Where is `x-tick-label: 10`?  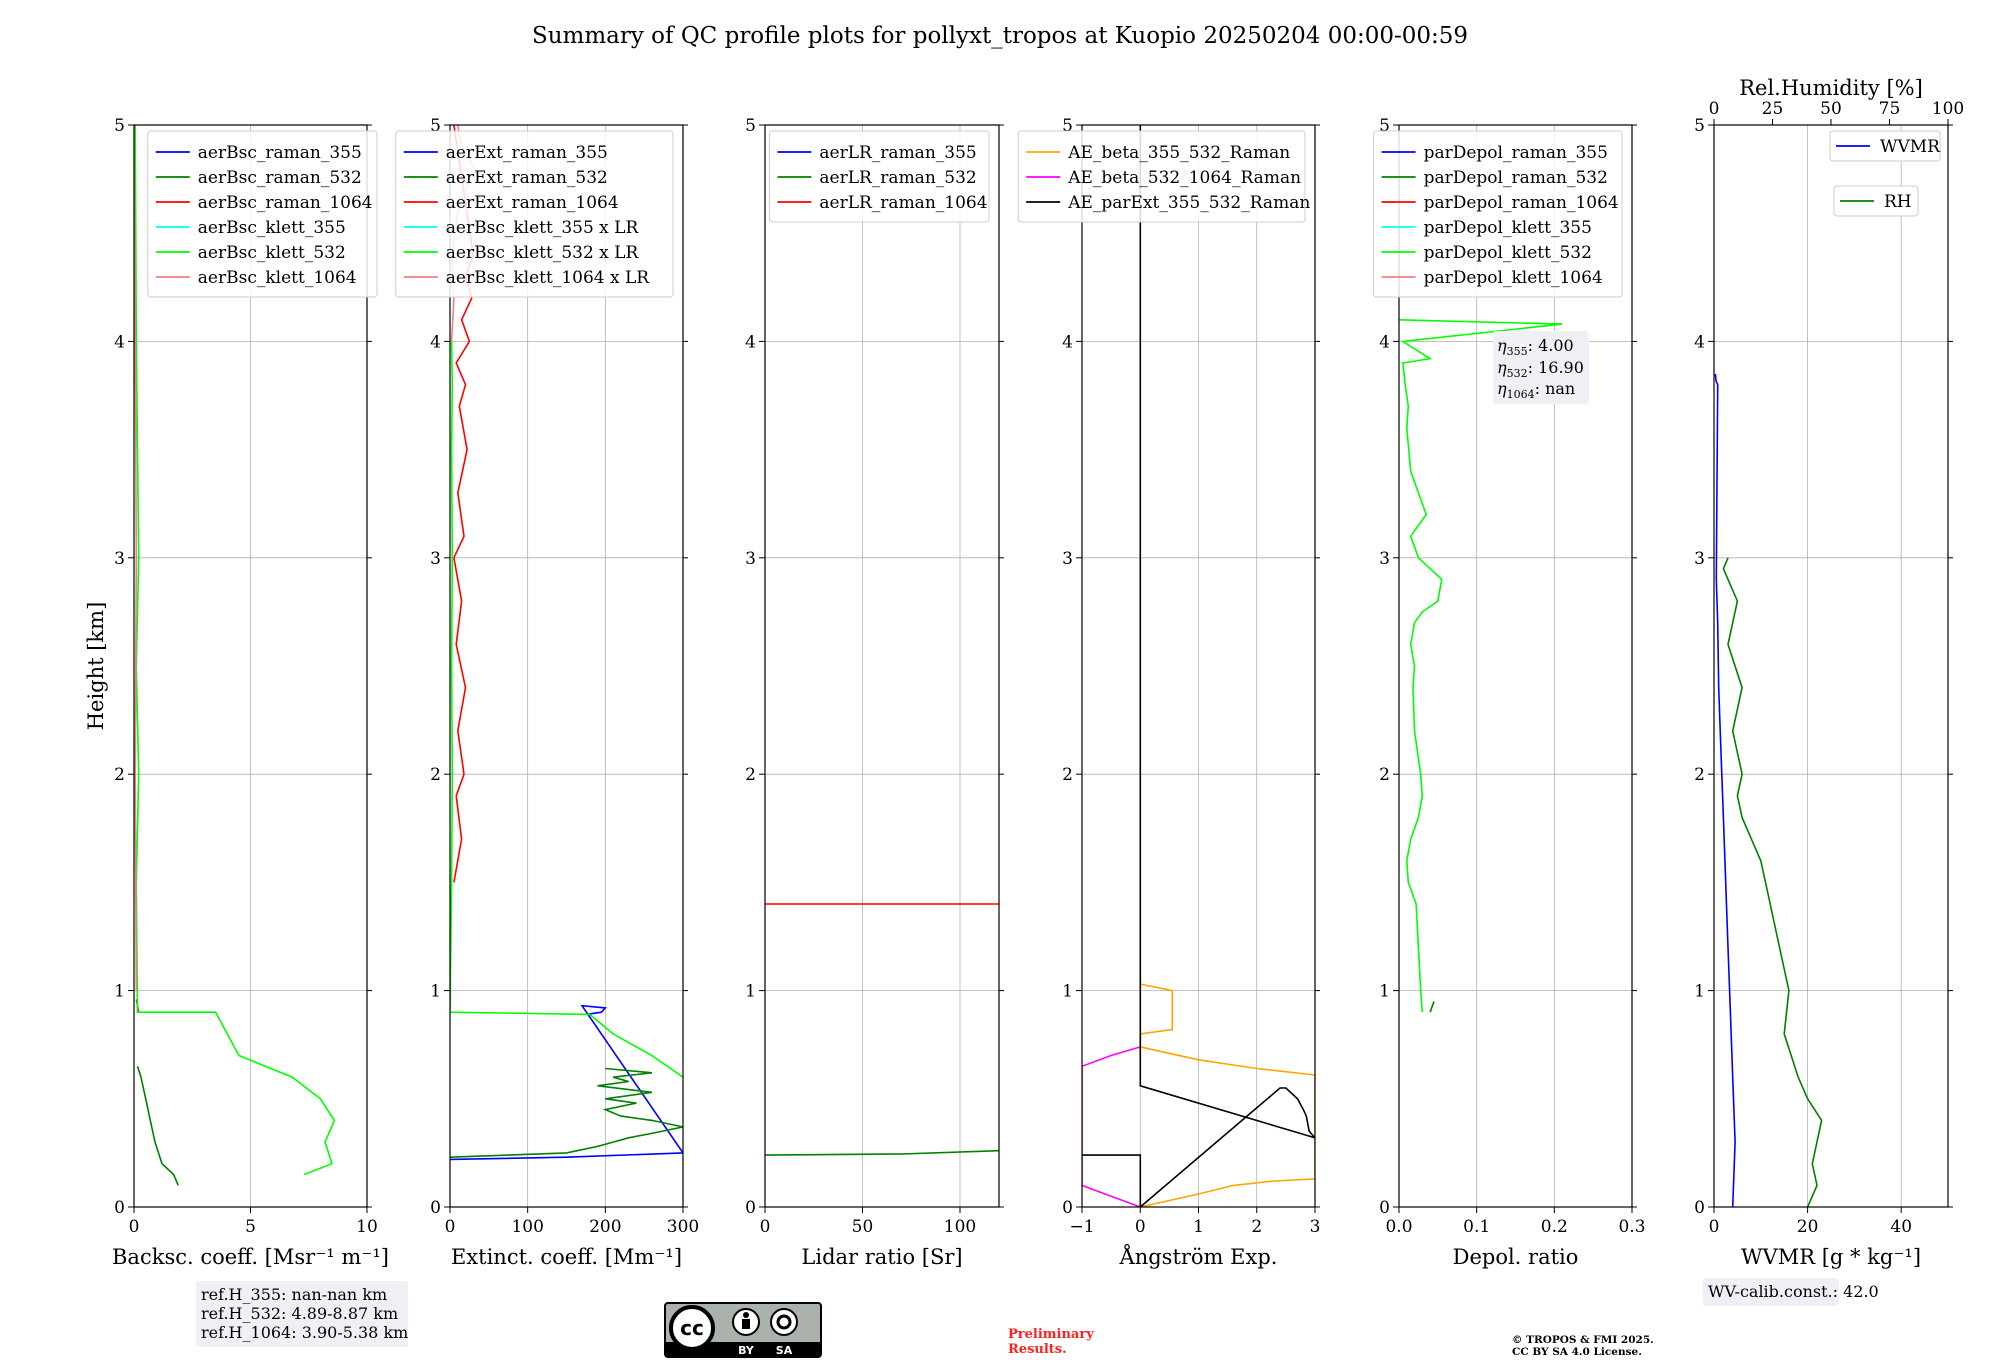 x-tick-label: 10 is located at coordinates (367, 1227).